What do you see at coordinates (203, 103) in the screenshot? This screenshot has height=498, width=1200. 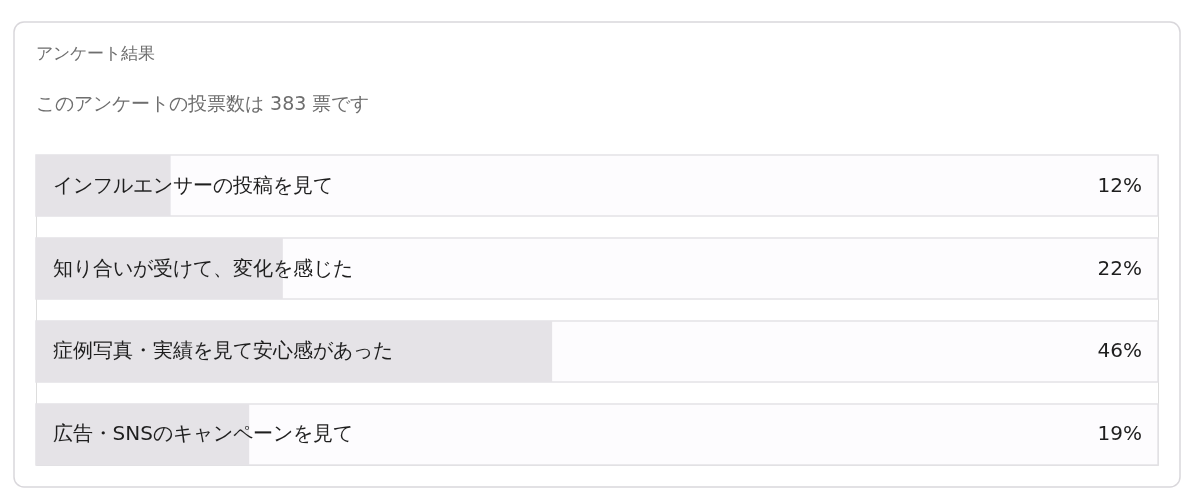 I see `chart-subtitle: このアンケートの投票数は 383 票です` at bounding box center [203, 103].